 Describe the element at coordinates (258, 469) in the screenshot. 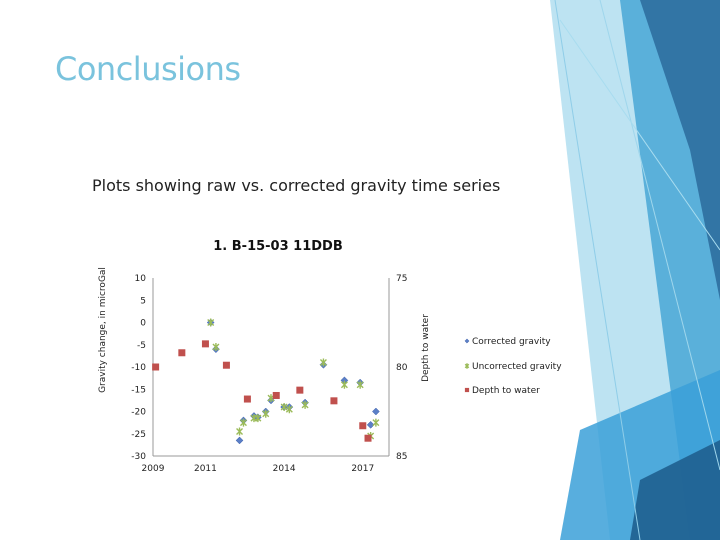

I see `x-tick-labels: 2009 2011 2014 2017` at that location.